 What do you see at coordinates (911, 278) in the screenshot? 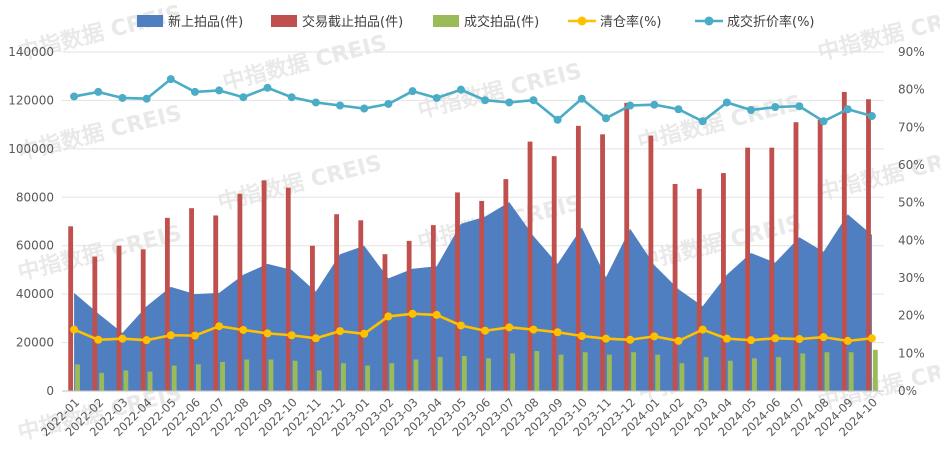
I see `y-right-tick-label: 30%` at bounding box center [911, 278].